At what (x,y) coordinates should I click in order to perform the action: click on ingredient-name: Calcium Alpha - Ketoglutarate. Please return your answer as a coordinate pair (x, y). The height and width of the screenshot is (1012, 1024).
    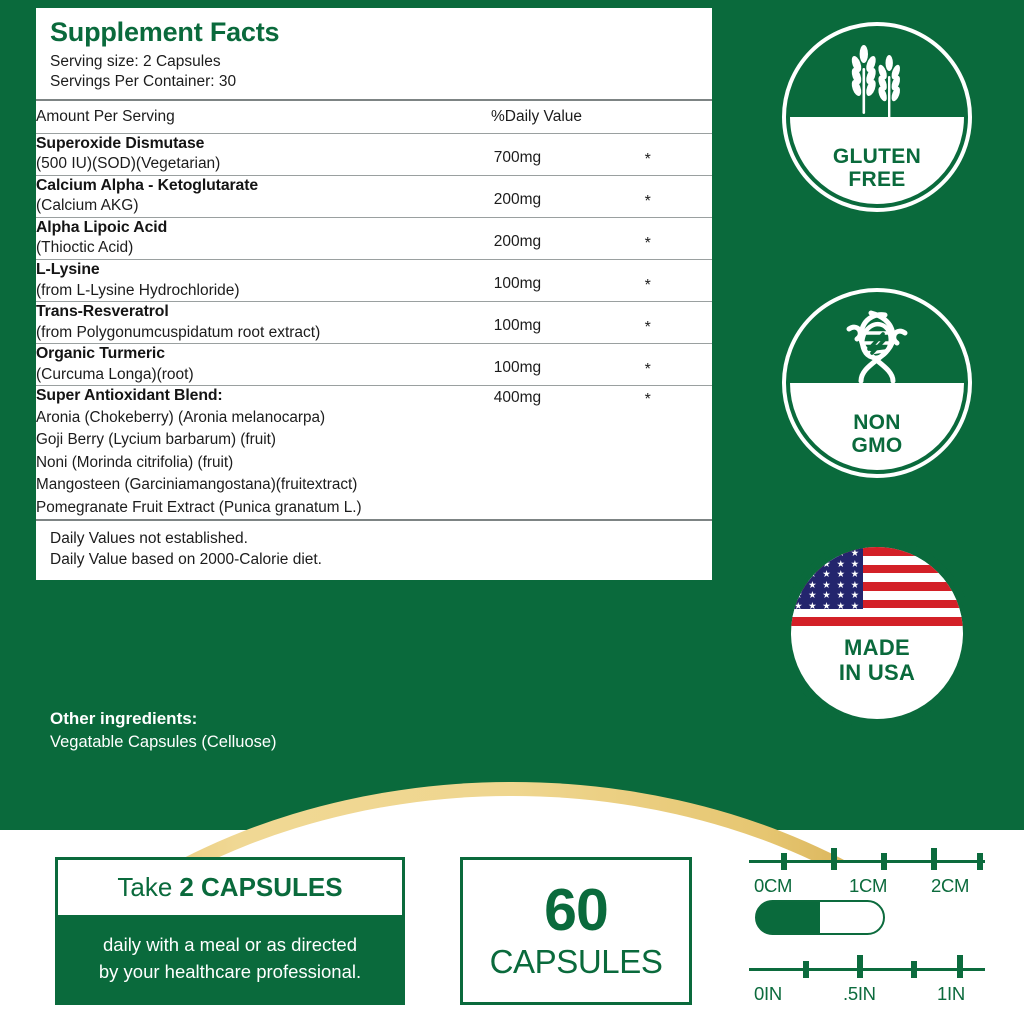
    Looking at the image, I should click on (147, 185).